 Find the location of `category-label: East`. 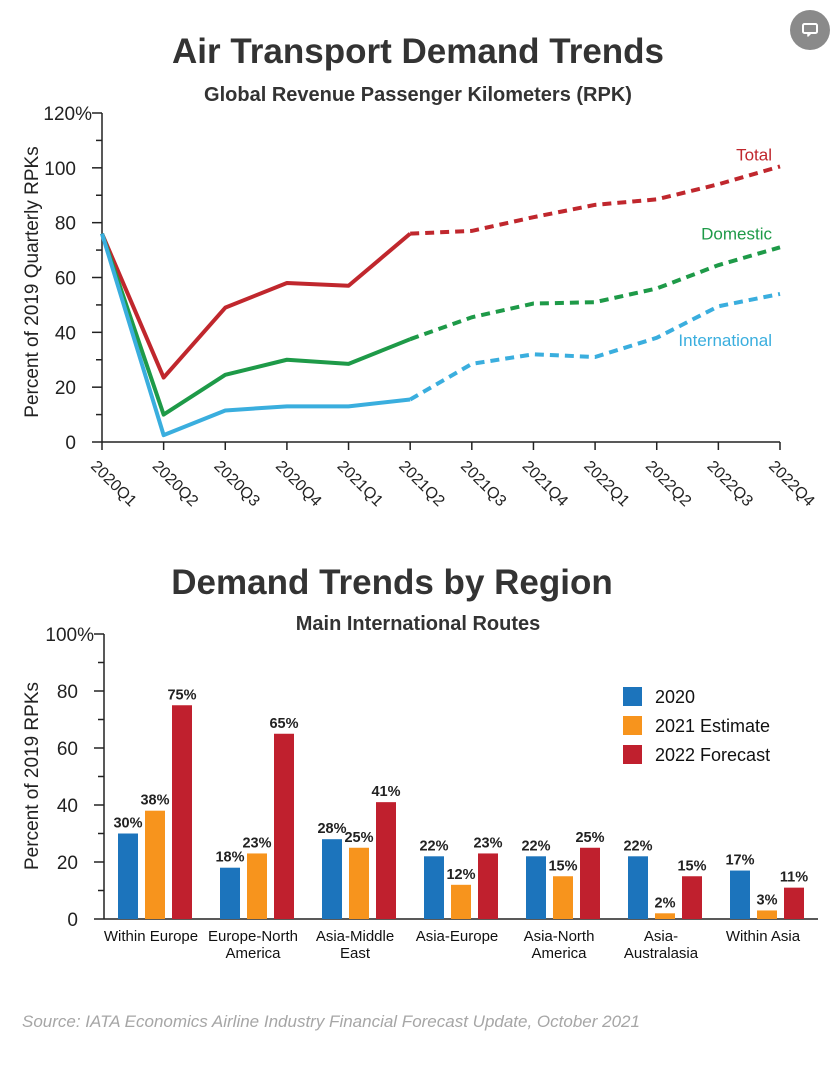

category-label: East is located at coordinates (355, 953).